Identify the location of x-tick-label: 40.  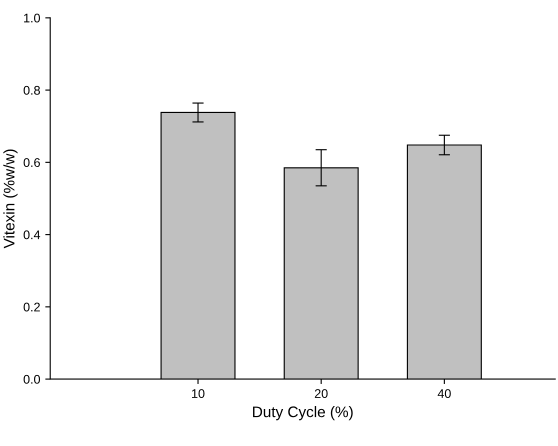
(444, 393).